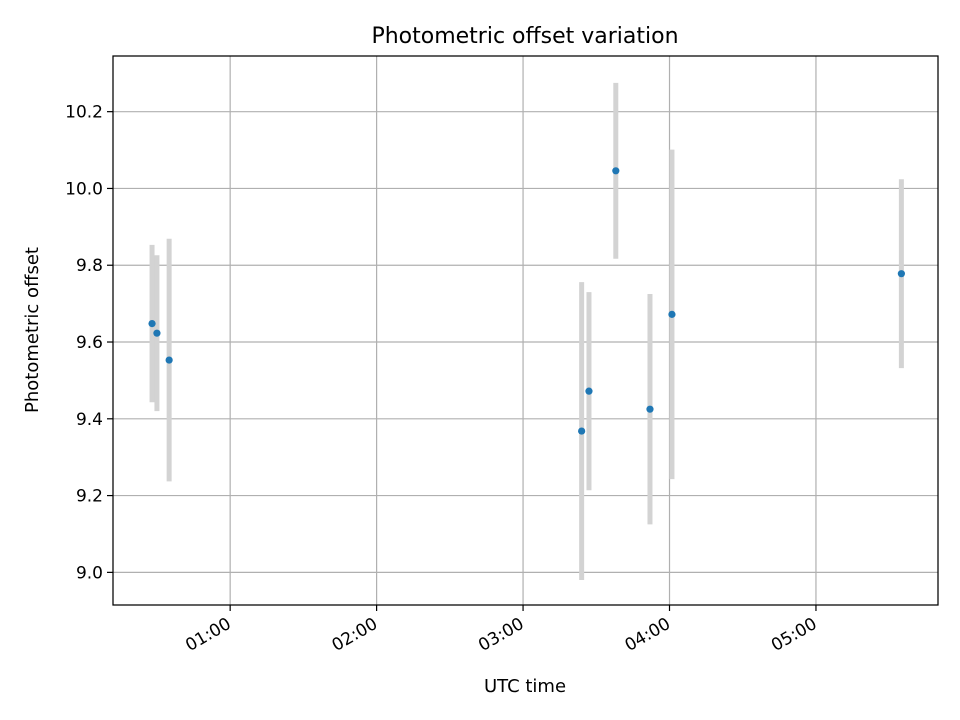 The width and height of the screenshot is (960, 720). I want to click on y-tick-label: 10.2, so click(84, 113).